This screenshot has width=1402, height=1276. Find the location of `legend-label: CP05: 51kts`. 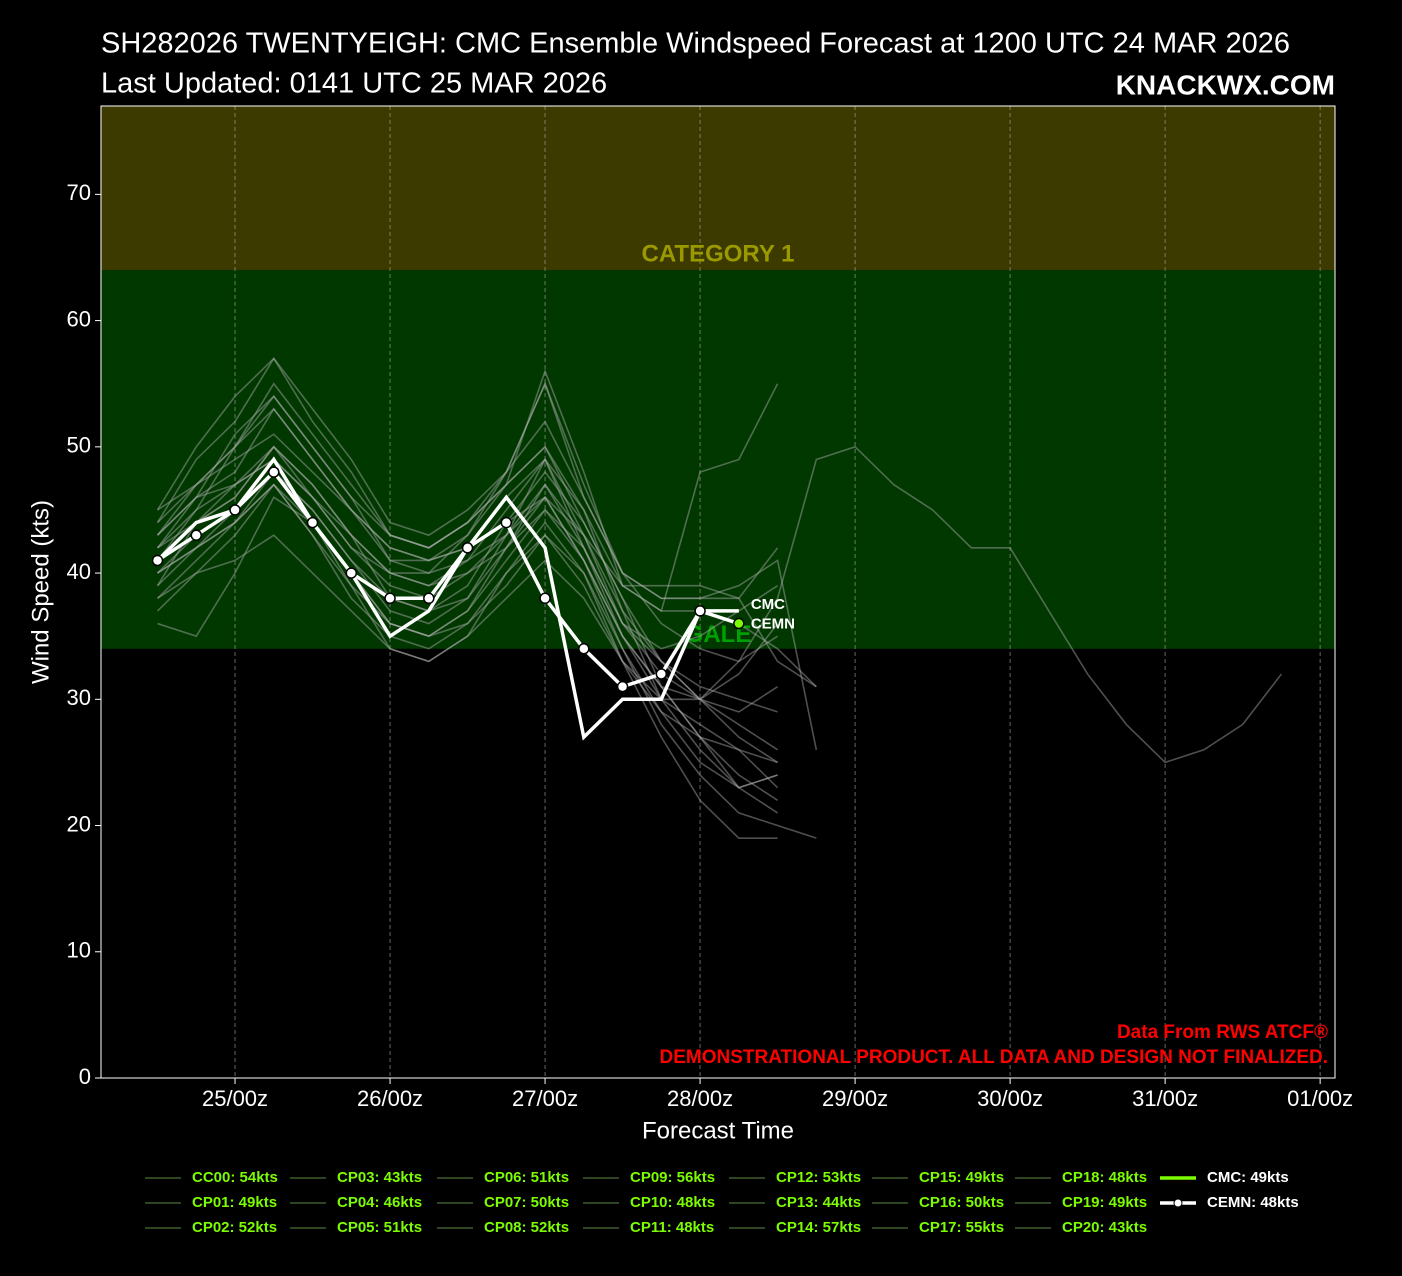

legend-label: CP05: 51kts is located at coordinates (379, 1227).